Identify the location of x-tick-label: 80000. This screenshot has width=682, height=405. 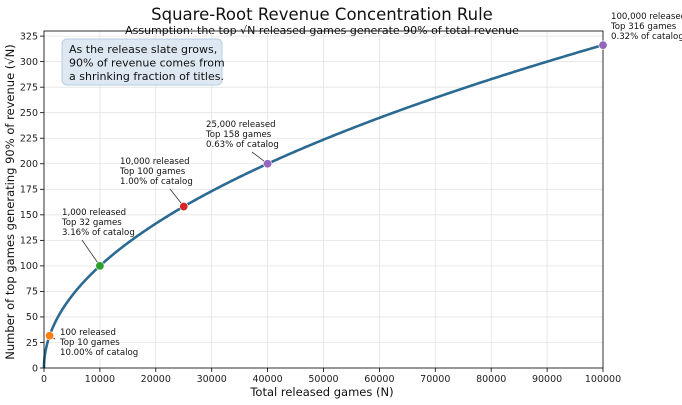
(491, 379).